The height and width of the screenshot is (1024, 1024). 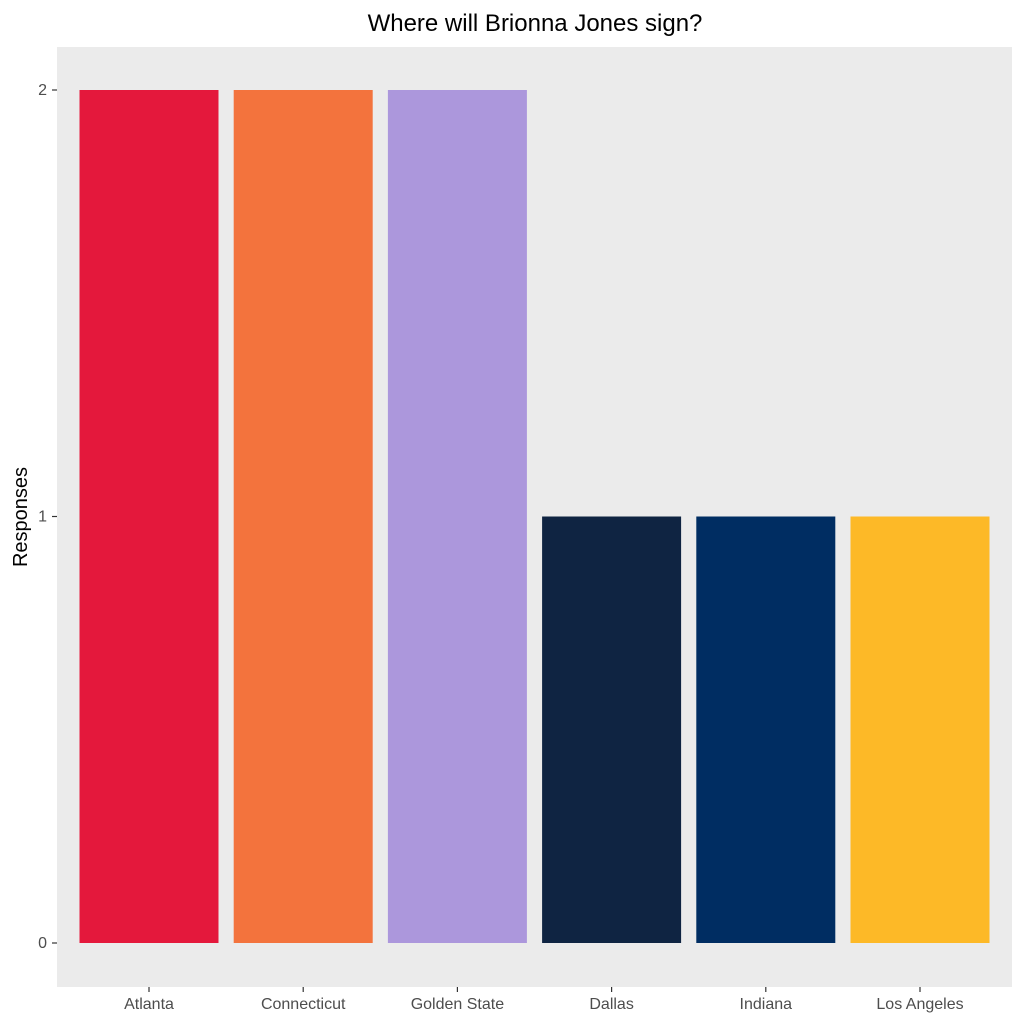 What do you see at coordinates (458, 1004) in the screenshot?
I see `x-tick-label: Golden State` at bounding box center [458, 1004].